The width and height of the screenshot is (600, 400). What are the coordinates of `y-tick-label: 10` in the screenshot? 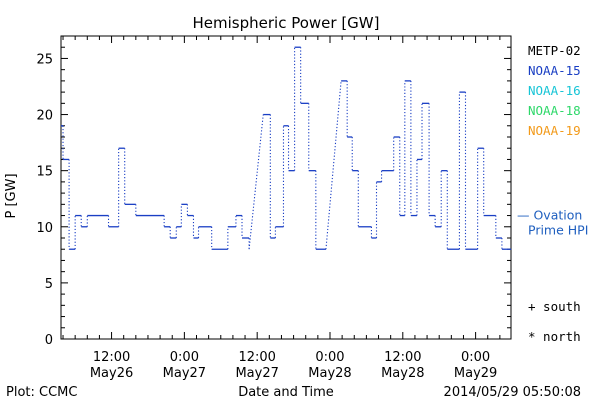 It's located at (44, 228).